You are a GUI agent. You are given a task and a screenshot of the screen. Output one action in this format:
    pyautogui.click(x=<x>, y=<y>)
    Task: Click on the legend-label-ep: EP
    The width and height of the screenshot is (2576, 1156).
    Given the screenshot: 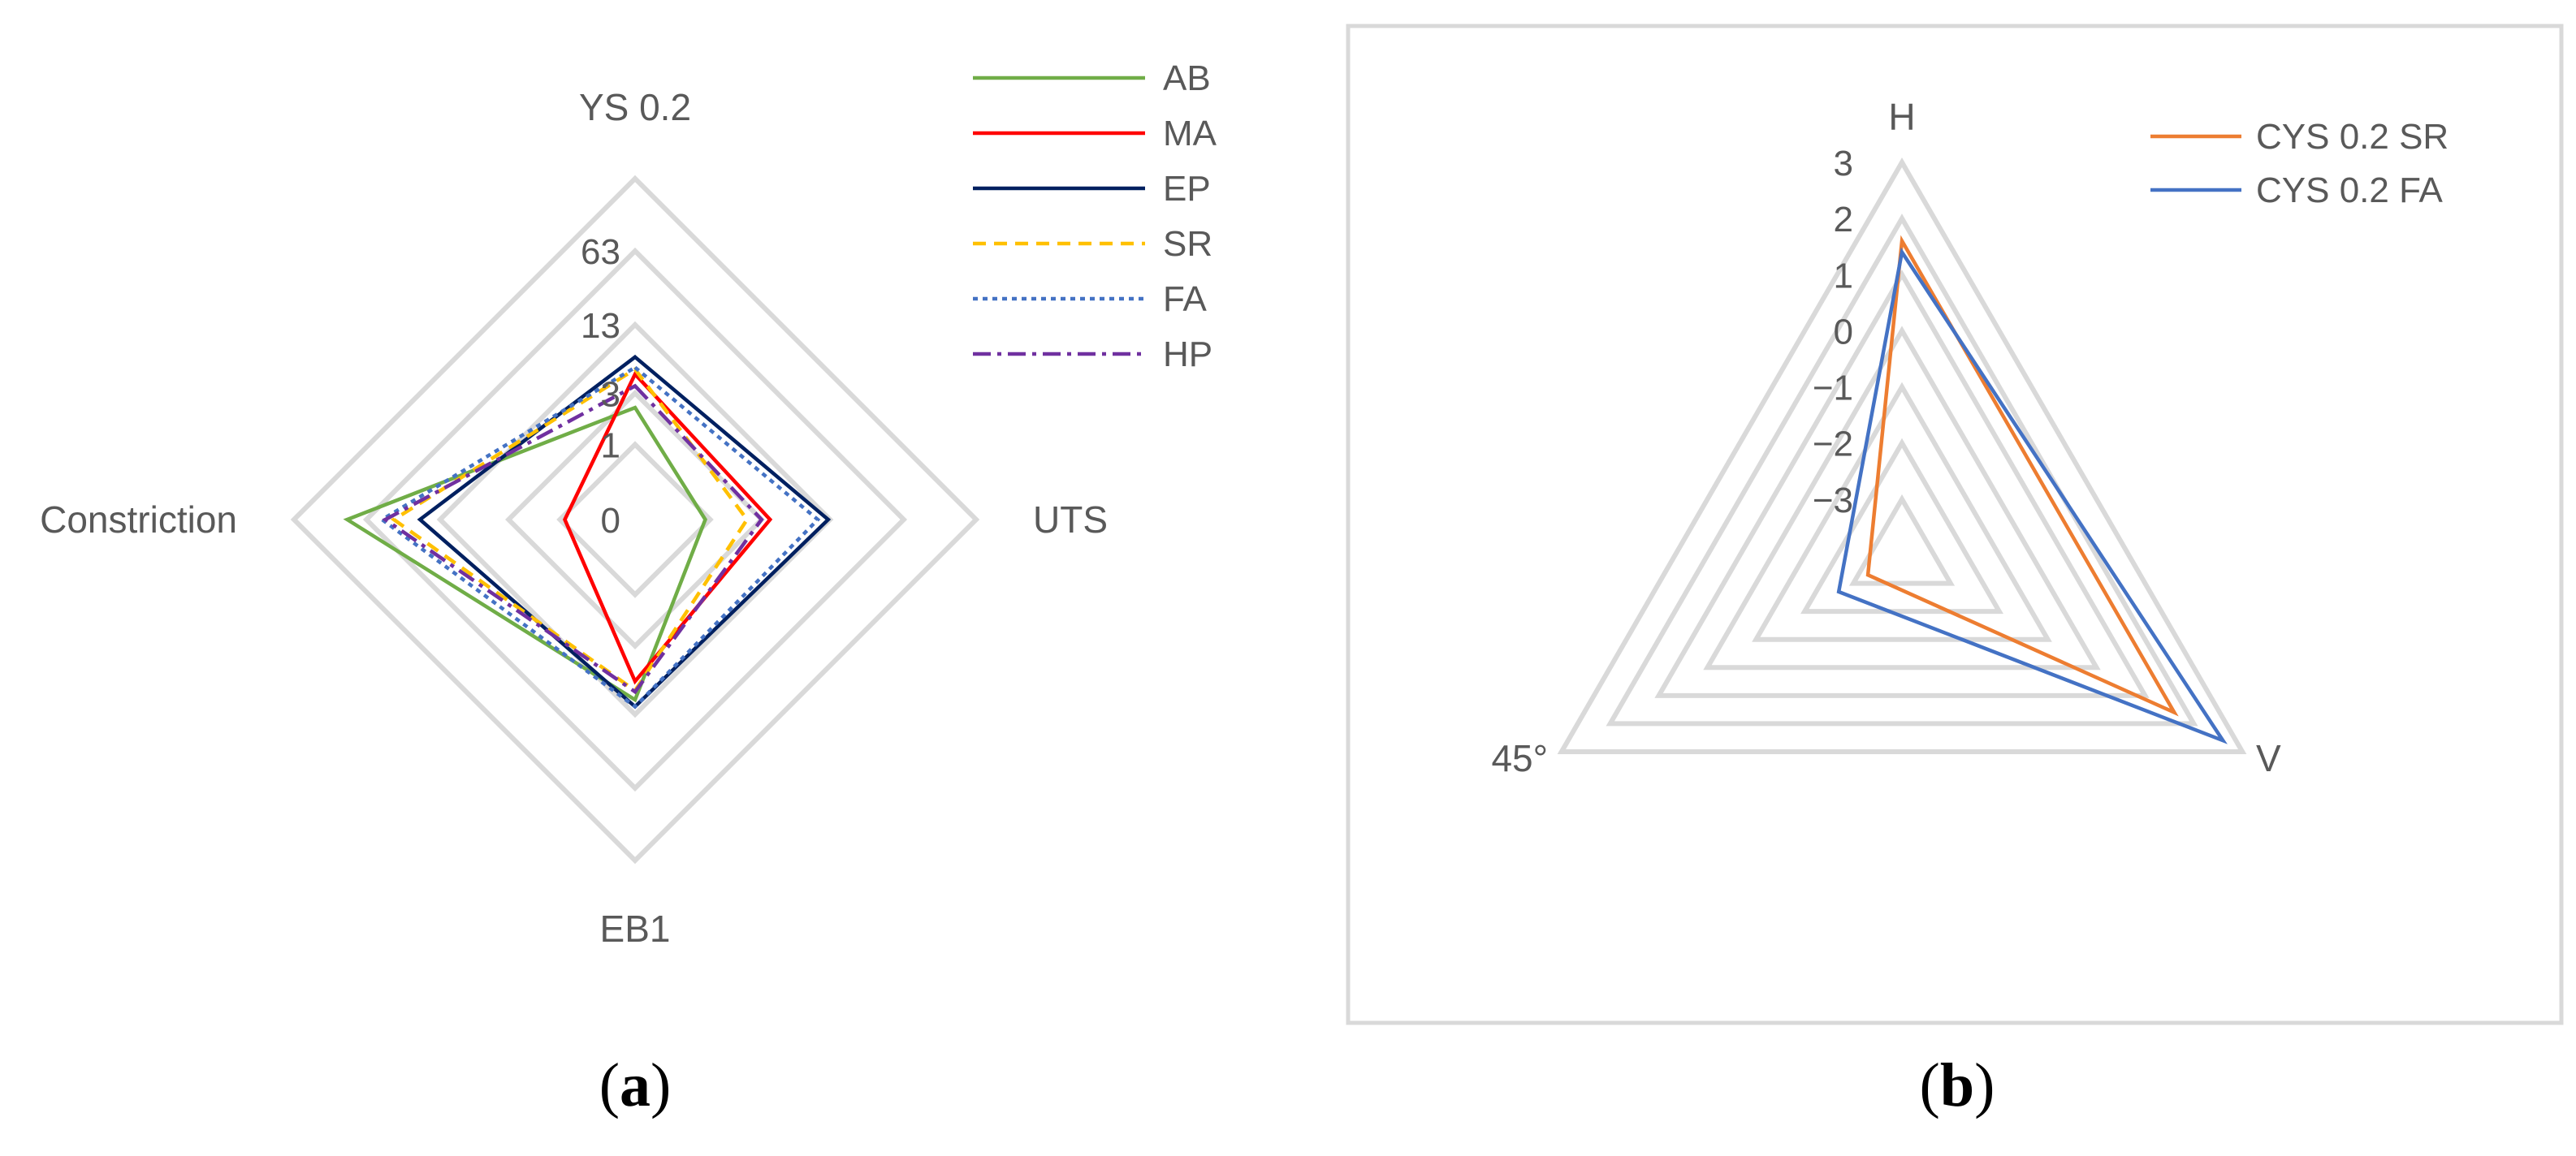 What is the action you would take?
    pyautogui.click(x=1187, y=189)
    